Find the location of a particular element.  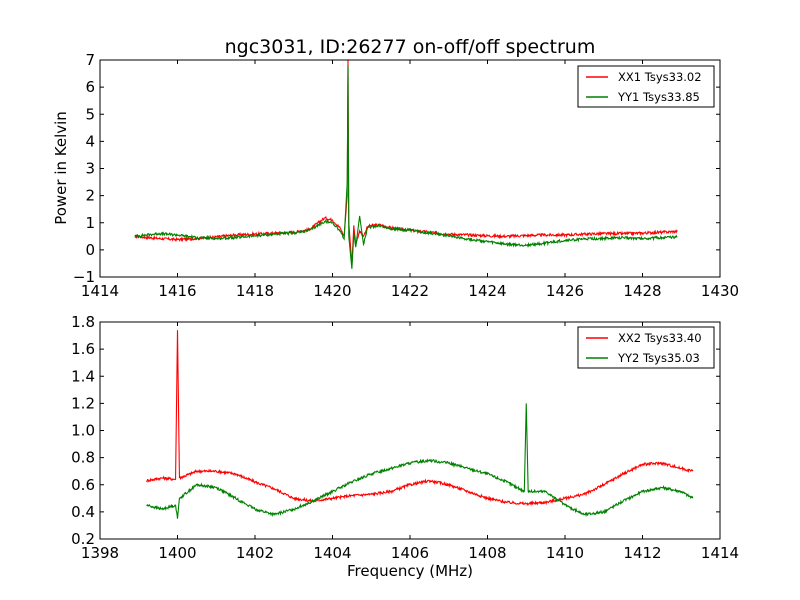

y-tick-label: 1.4 is located at coordinates (83, 376).